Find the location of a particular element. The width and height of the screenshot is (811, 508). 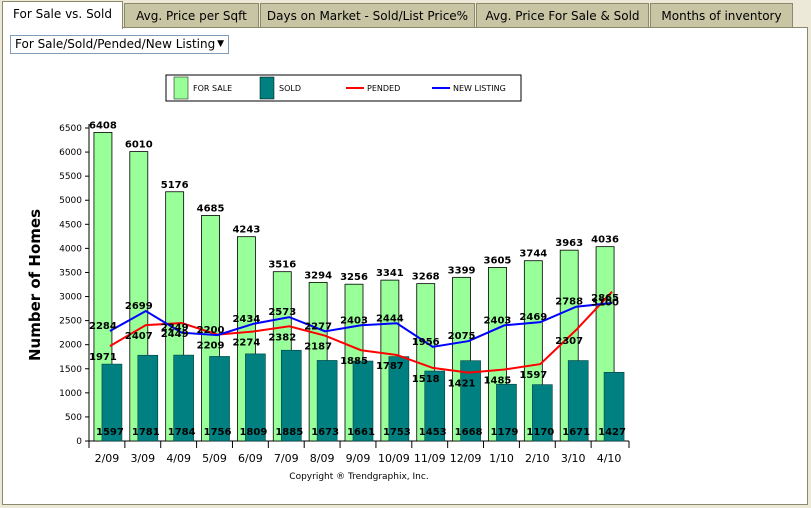

chart-legend: FOR SALE SOLD PENDED NEW LISTING is located at coordinates (343, 88).